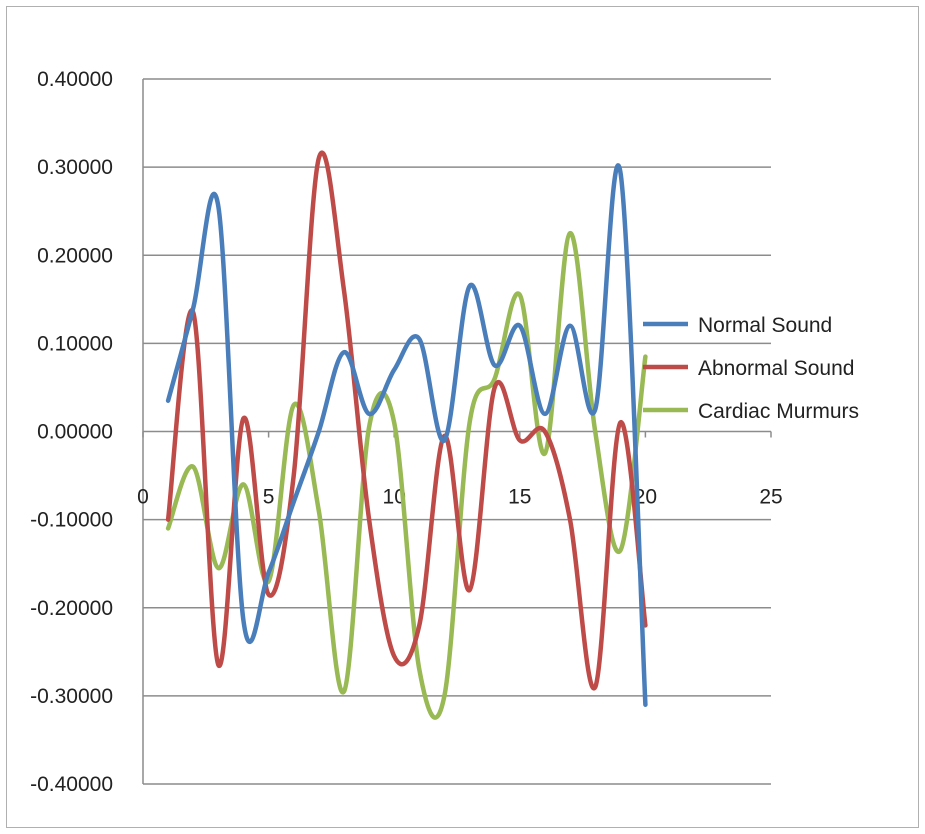 This screenshot has height=834, width=925. Describe the element at coordinates (75, 255) in the screenshot. I see `y-tick-label: 0.20000` at that location.